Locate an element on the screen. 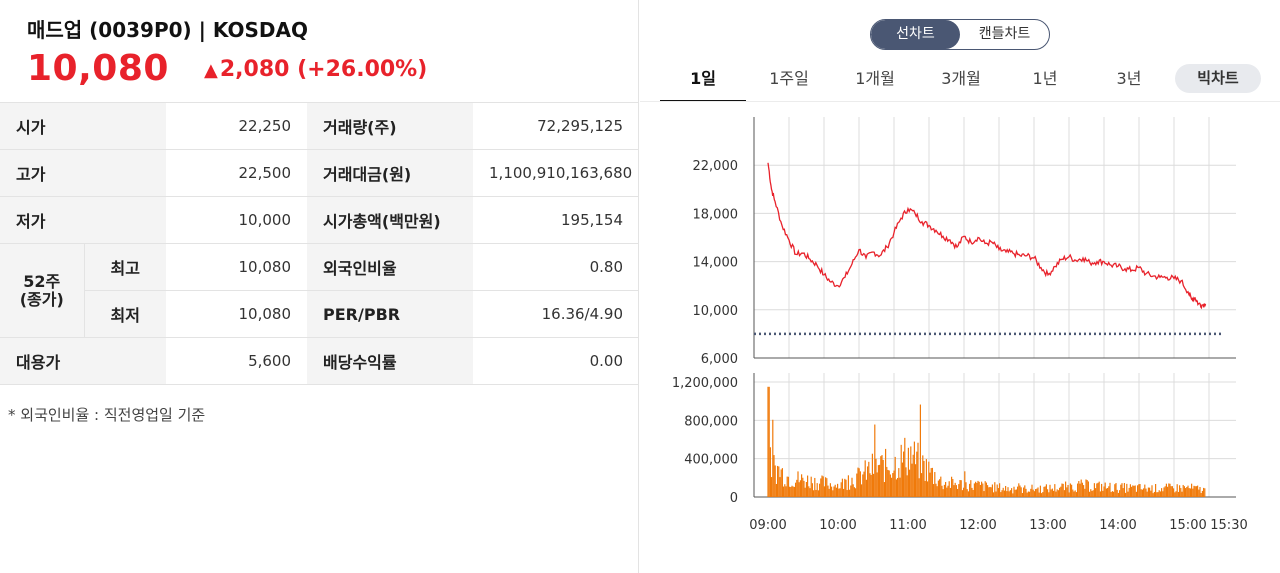 This screenshot has width=1280, height=573. y-tick-label: 800,000 is located at coordinates (711, 421).